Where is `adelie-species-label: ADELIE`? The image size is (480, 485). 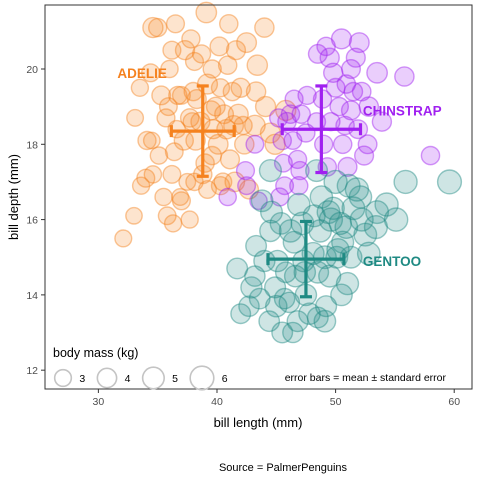
adelie-species-label: ADELIE is located at coordinates (142, 73).